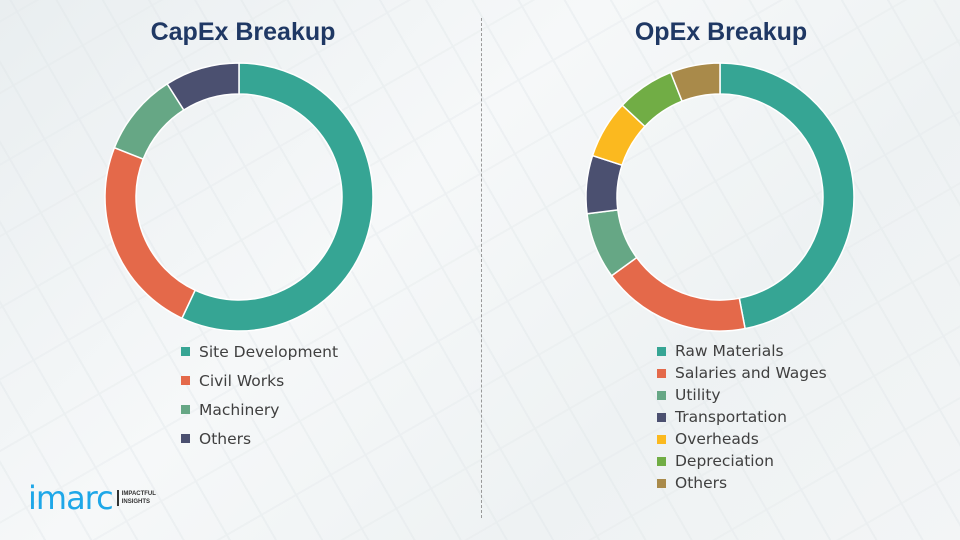 The image size is (960, 540). I want to click on legend-item: Salaries and Wages, so click(742, 373).